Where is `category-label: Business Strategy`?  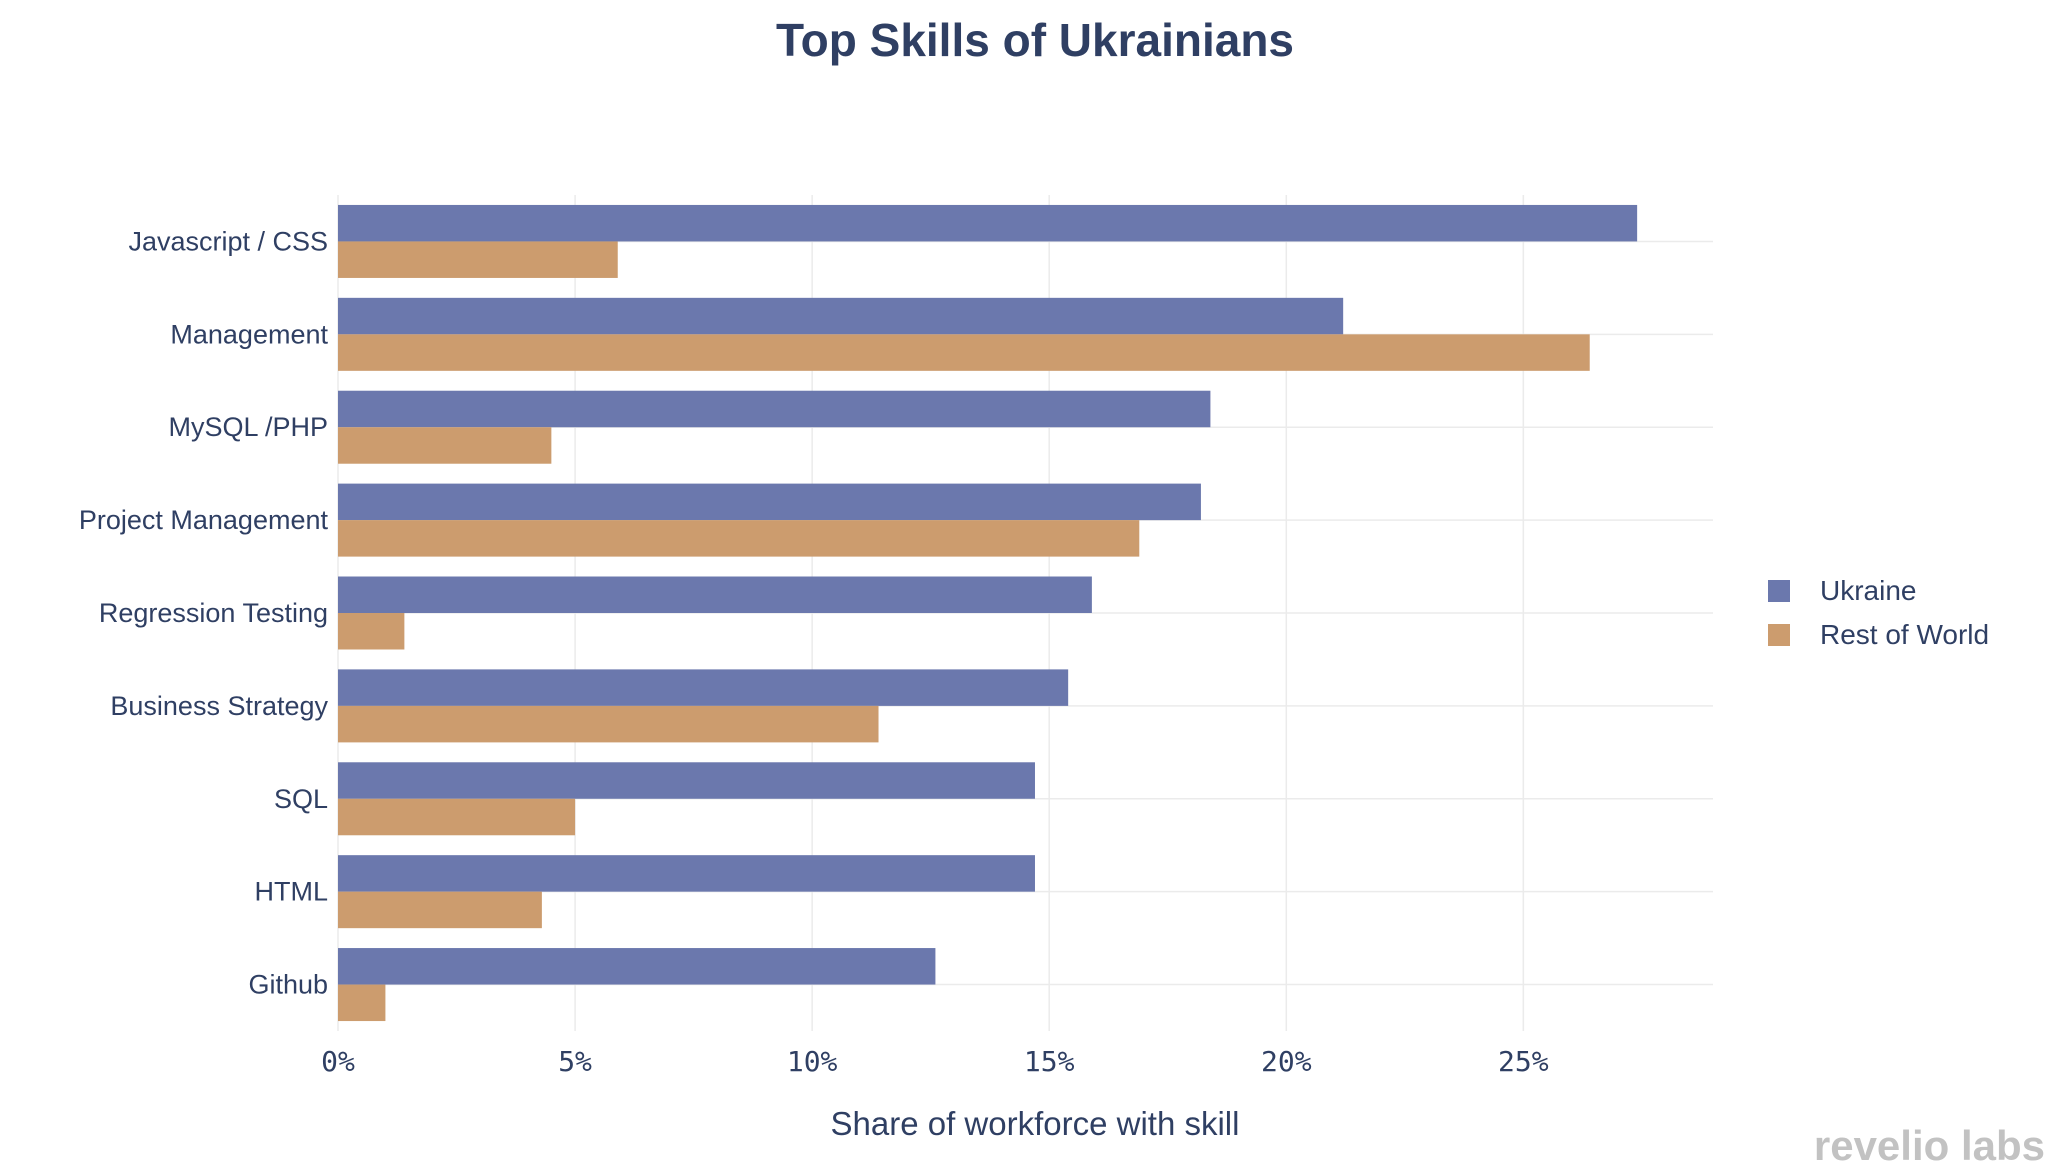
category-label: Business Strategy is located at coordinates (219, 706).